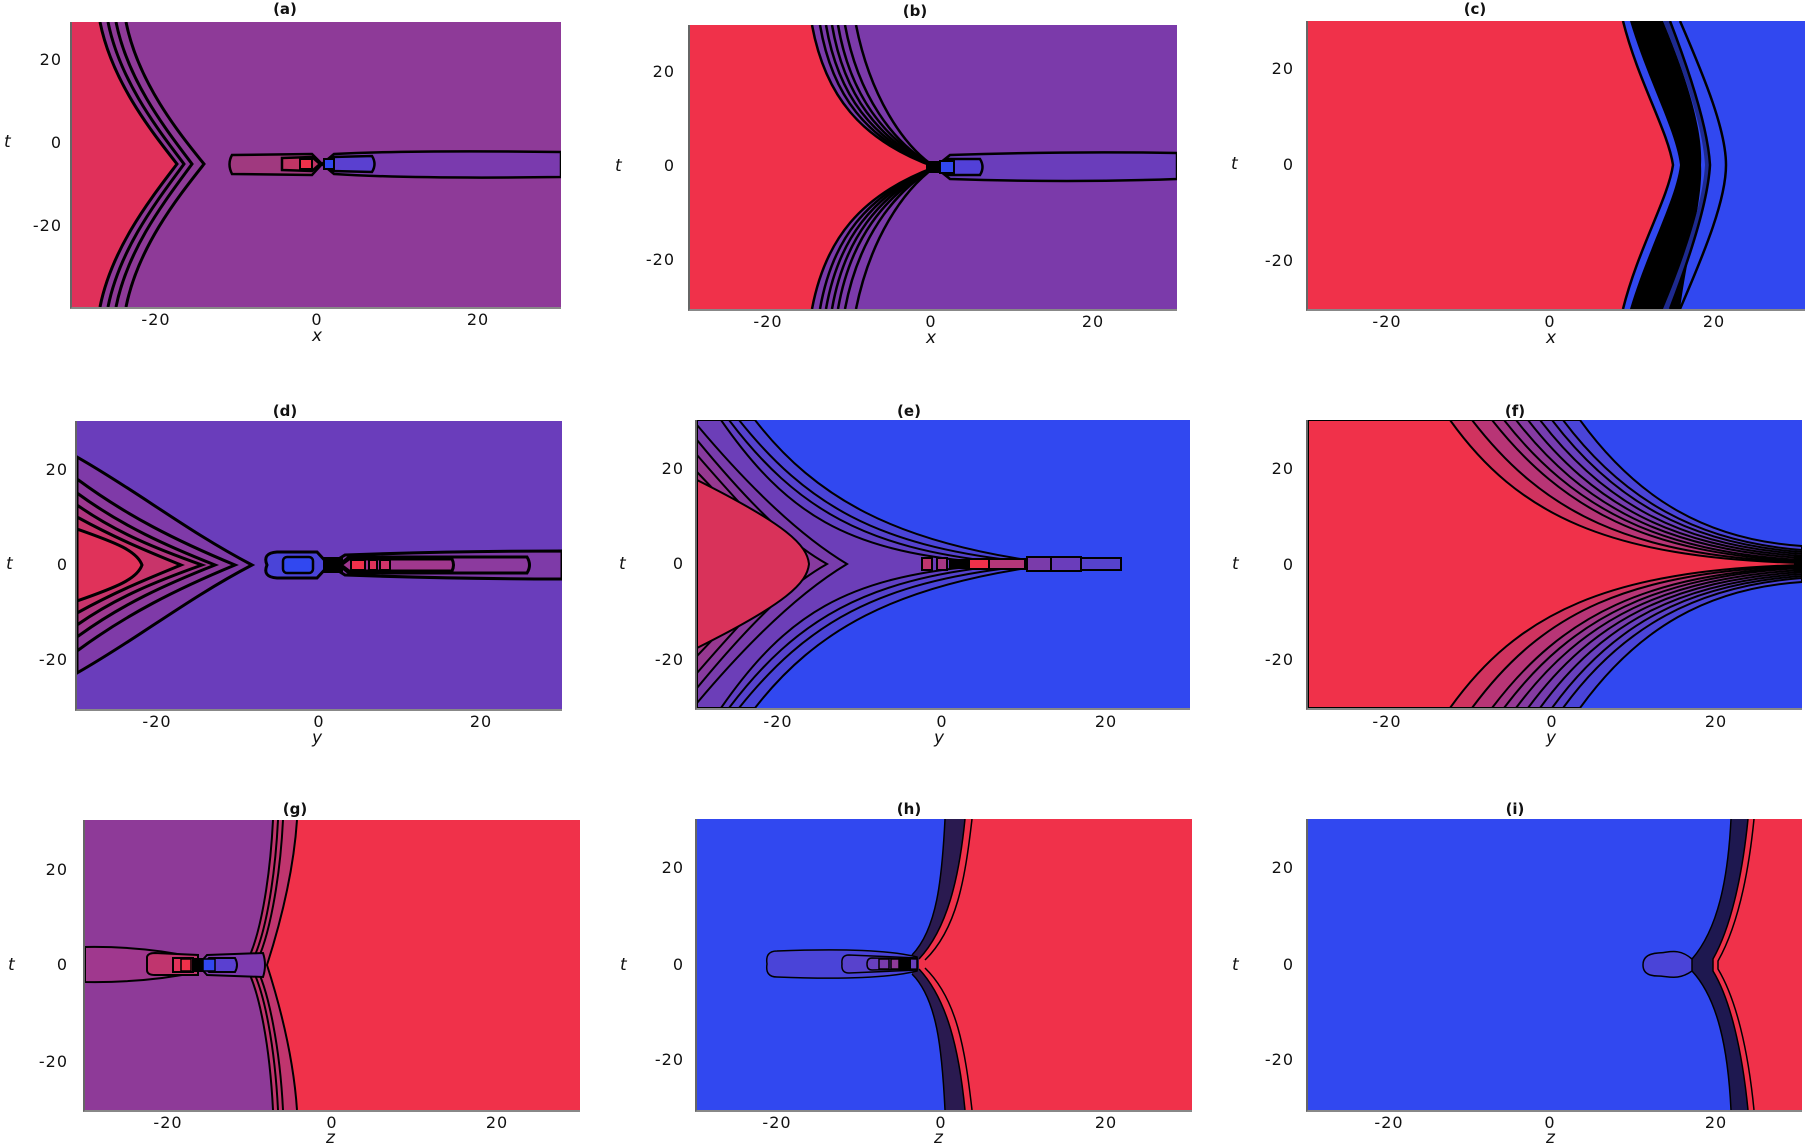  I want to click on contour-plot-f, so click(1554, 565).